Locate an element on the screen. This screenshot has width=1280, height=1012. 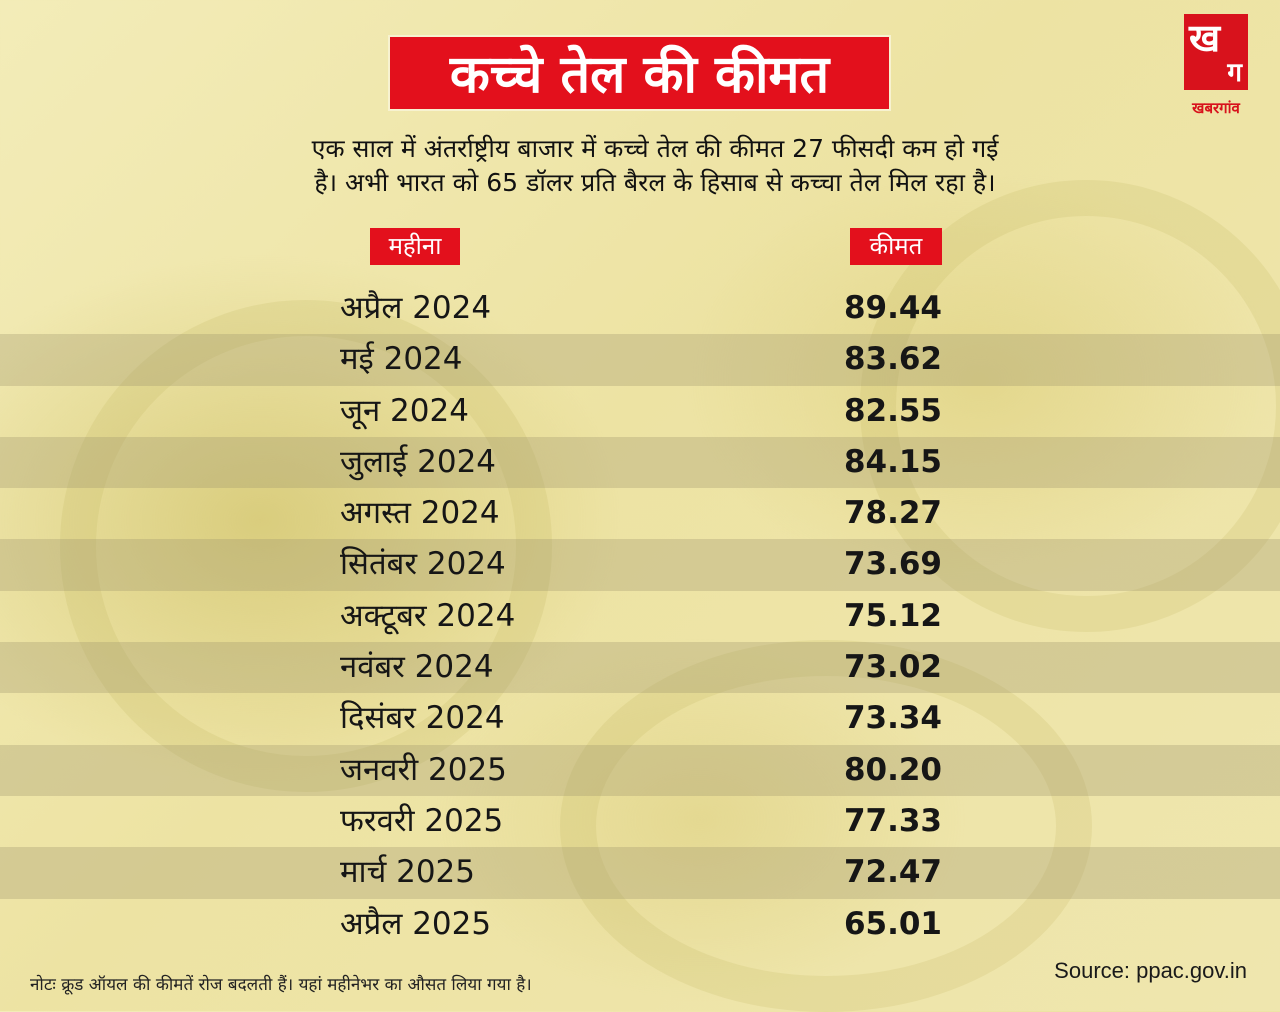
table-row: फरवरी 2025 77.33 is located at coordinates (640, 821).